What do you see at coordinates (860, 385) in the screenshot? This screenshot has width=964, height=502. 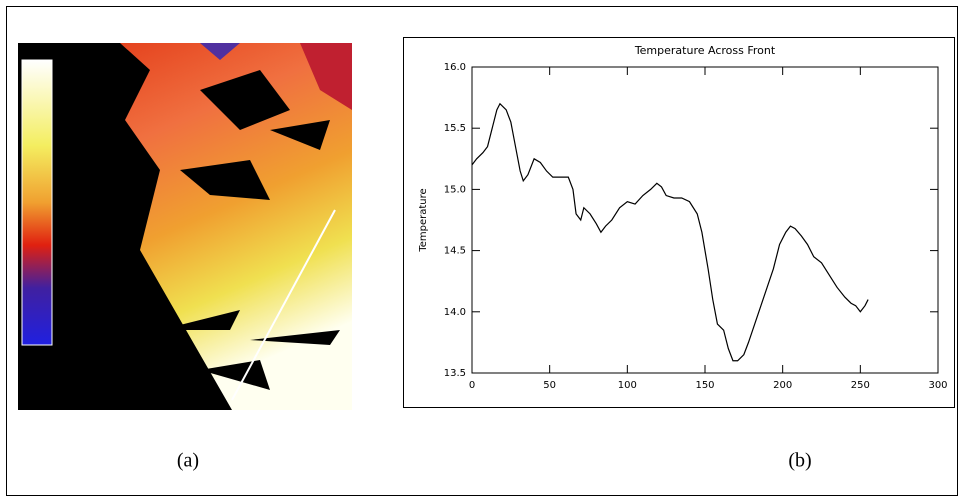 I see `x-tick-label: 250` at bounding box center [860, 385].